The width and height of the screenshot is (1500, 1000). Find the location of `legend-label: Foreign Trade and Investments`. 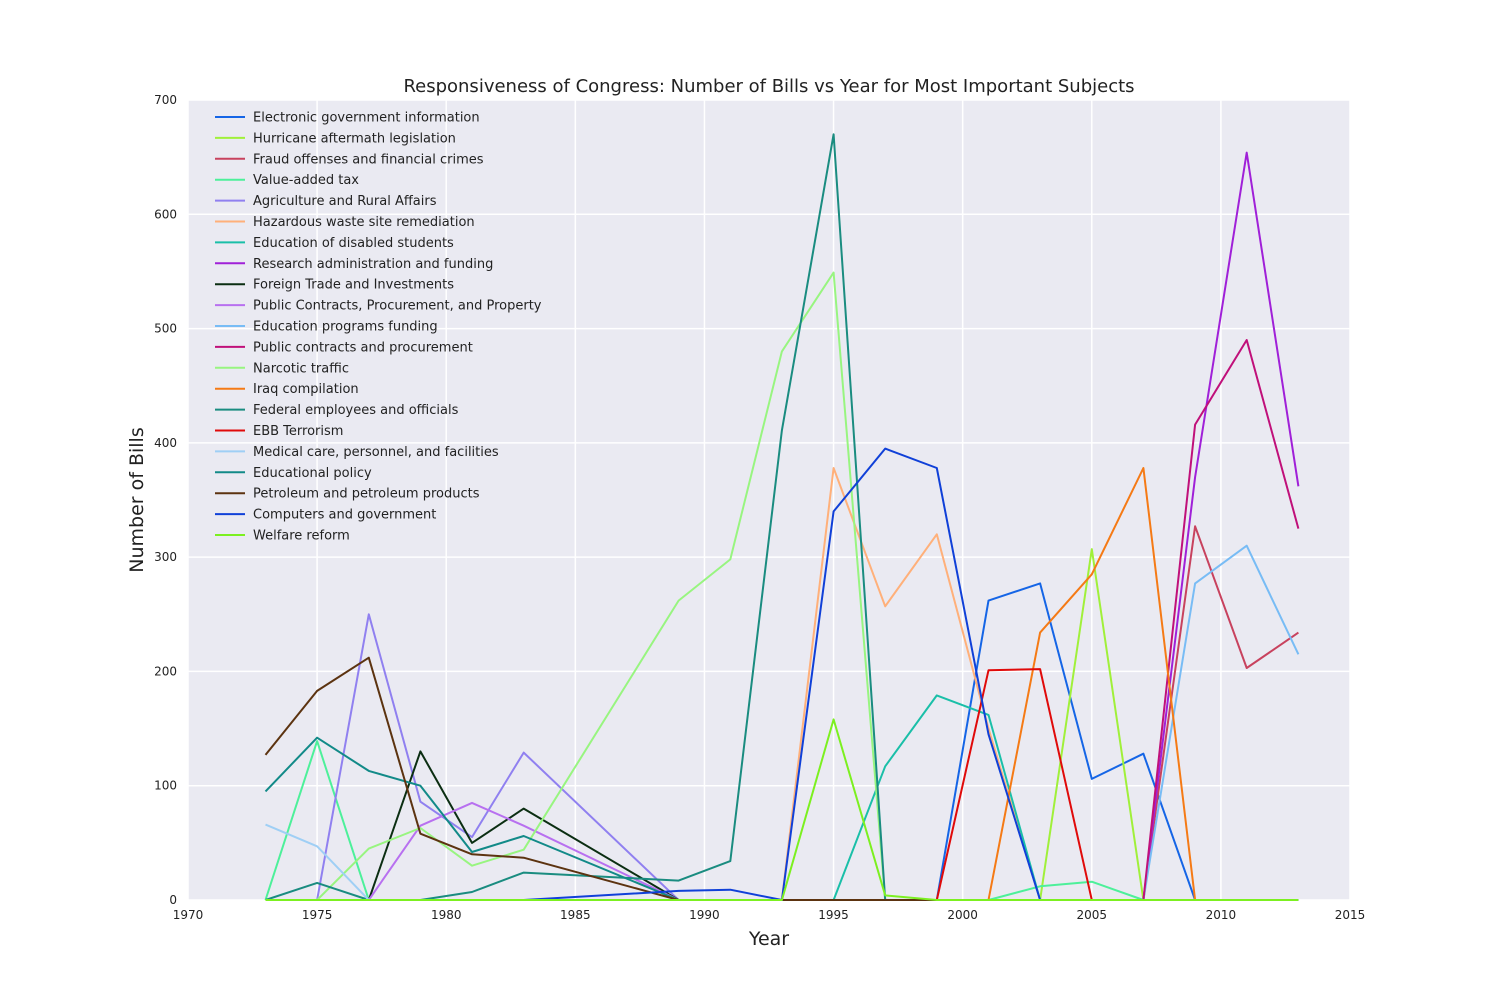

legend-label: Foreign Trade and Investments is located at coordinates (353, 285).